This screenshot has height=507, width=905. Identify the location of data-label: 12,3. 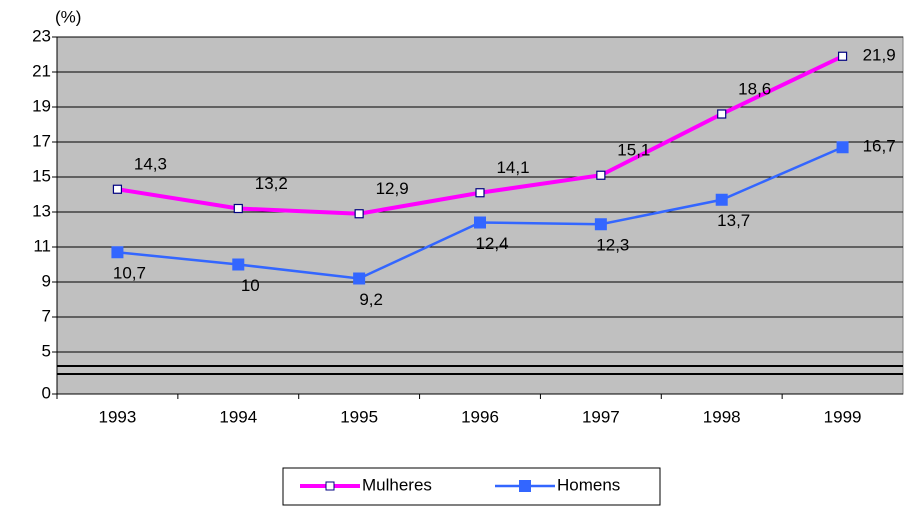
(612, 245).